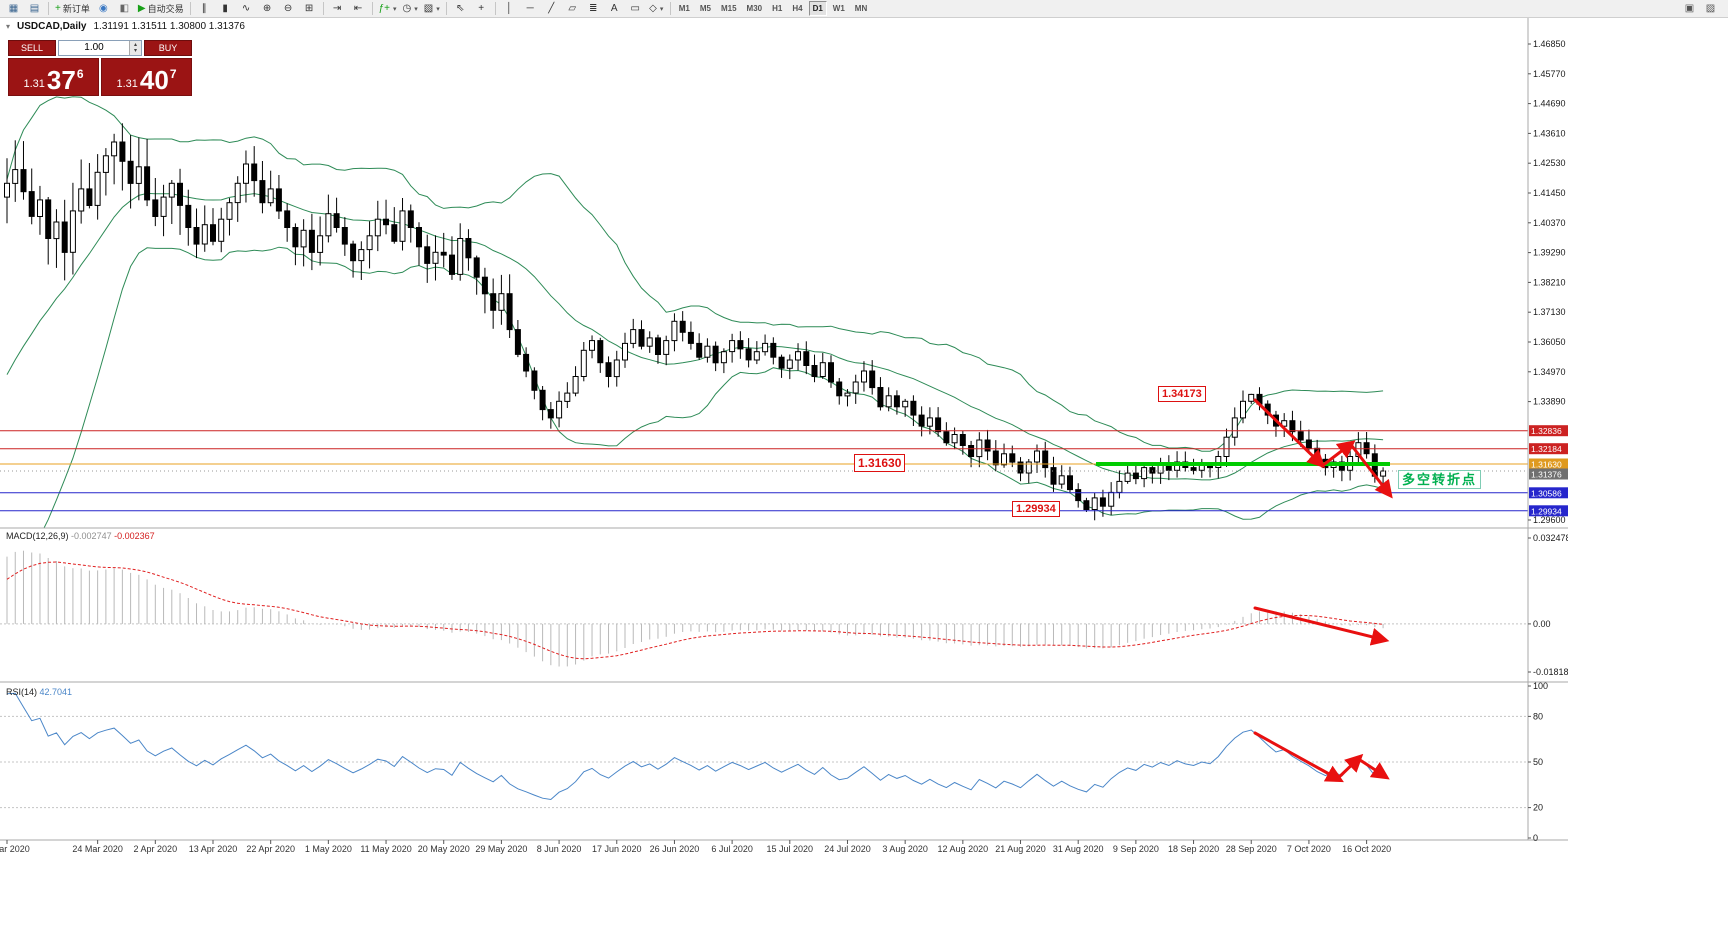 Image resolution: width=1728 pixels, height=947 pixels. I want to click on candlestick-mode-icon: ▮, so click(225, 8).